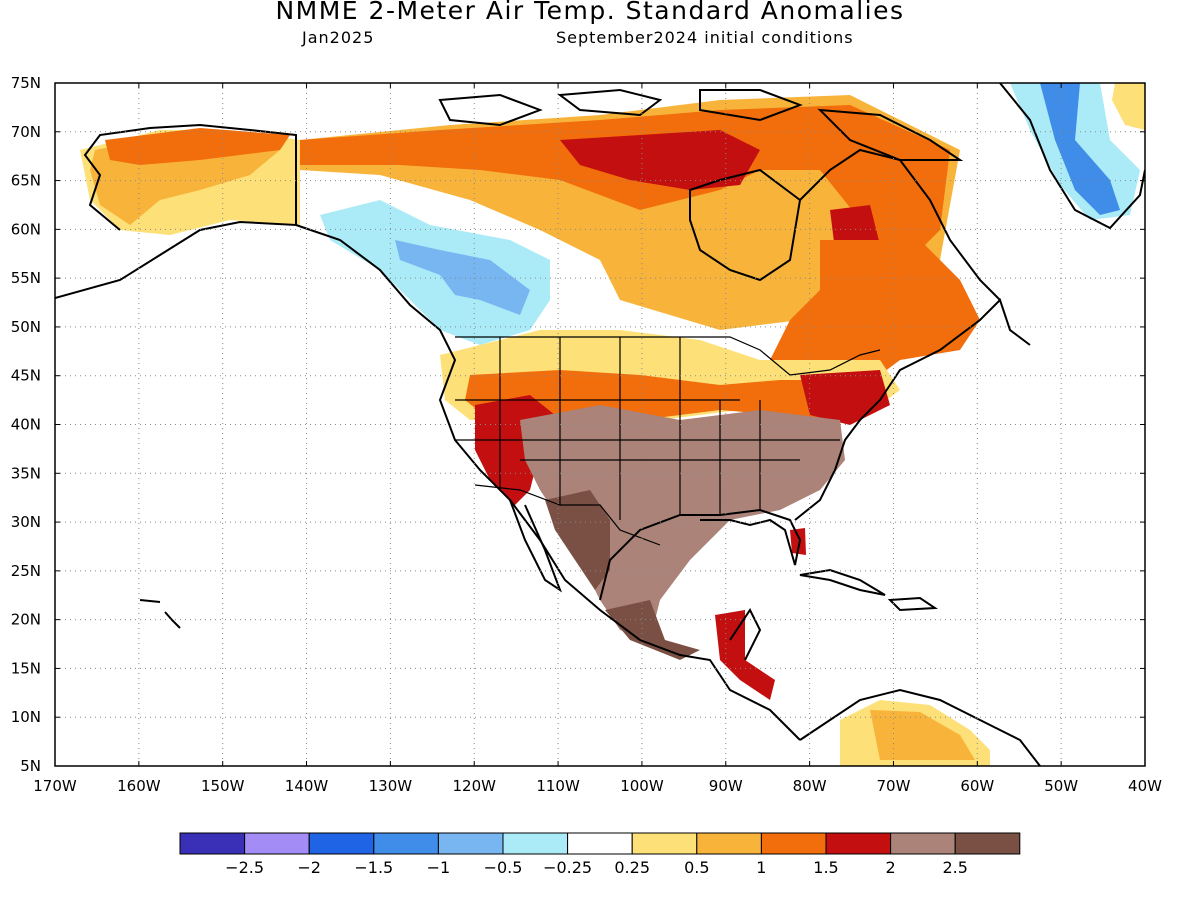 The height and width of the screenshot is (900, 1200). Describe the element at coordinates (668, 356) in the screenshot. I see `us-canada-border` at that location.